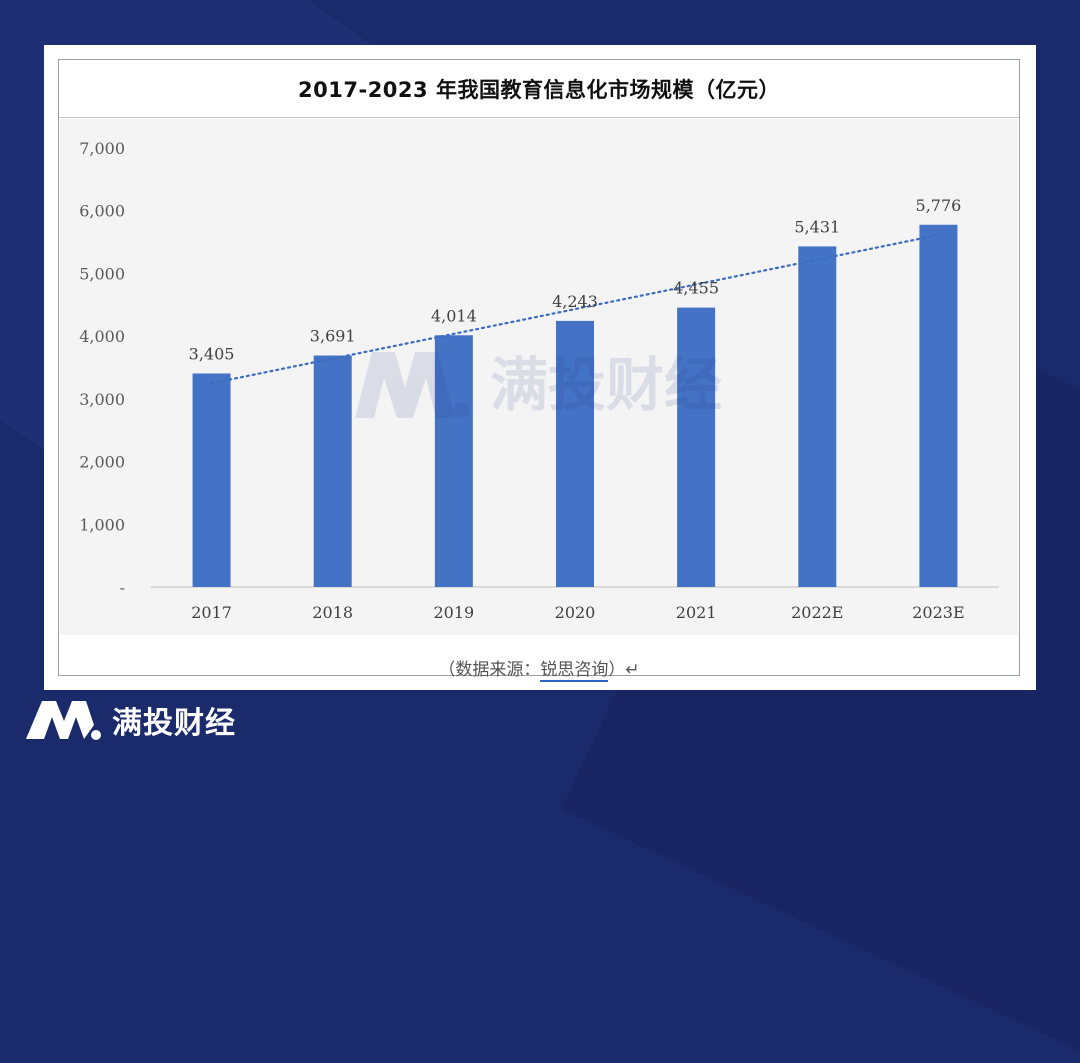 The height and width of the screenshot is (1063, 1080). Describe the element at coordinates (489, 670) in the screenshot. I see `source-prefix: （数据来源：` at that location.